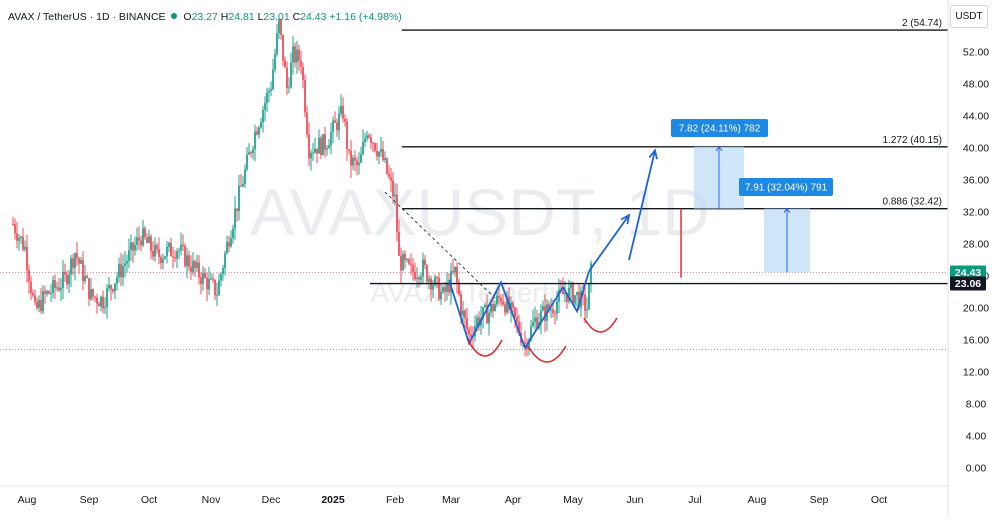 The width and height of the screenshot is (1000, 522). I want to click on low-label: L, so click(260, 17).